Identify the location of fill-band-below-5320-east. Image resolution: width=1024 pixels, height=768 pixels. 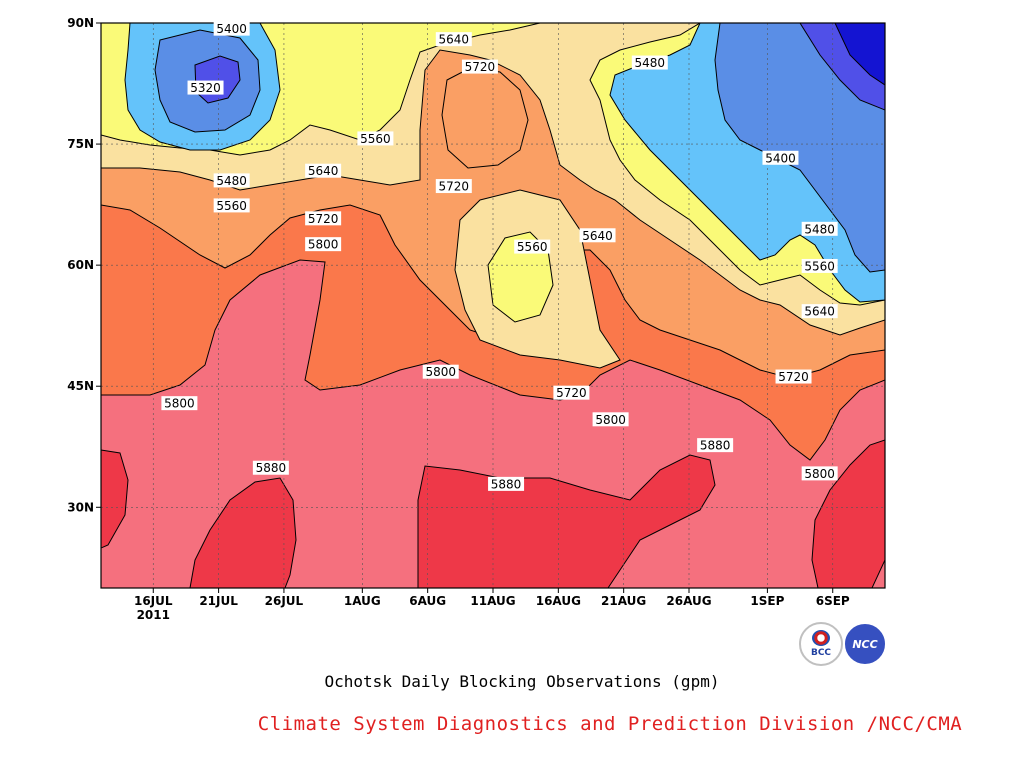
(859, 54).